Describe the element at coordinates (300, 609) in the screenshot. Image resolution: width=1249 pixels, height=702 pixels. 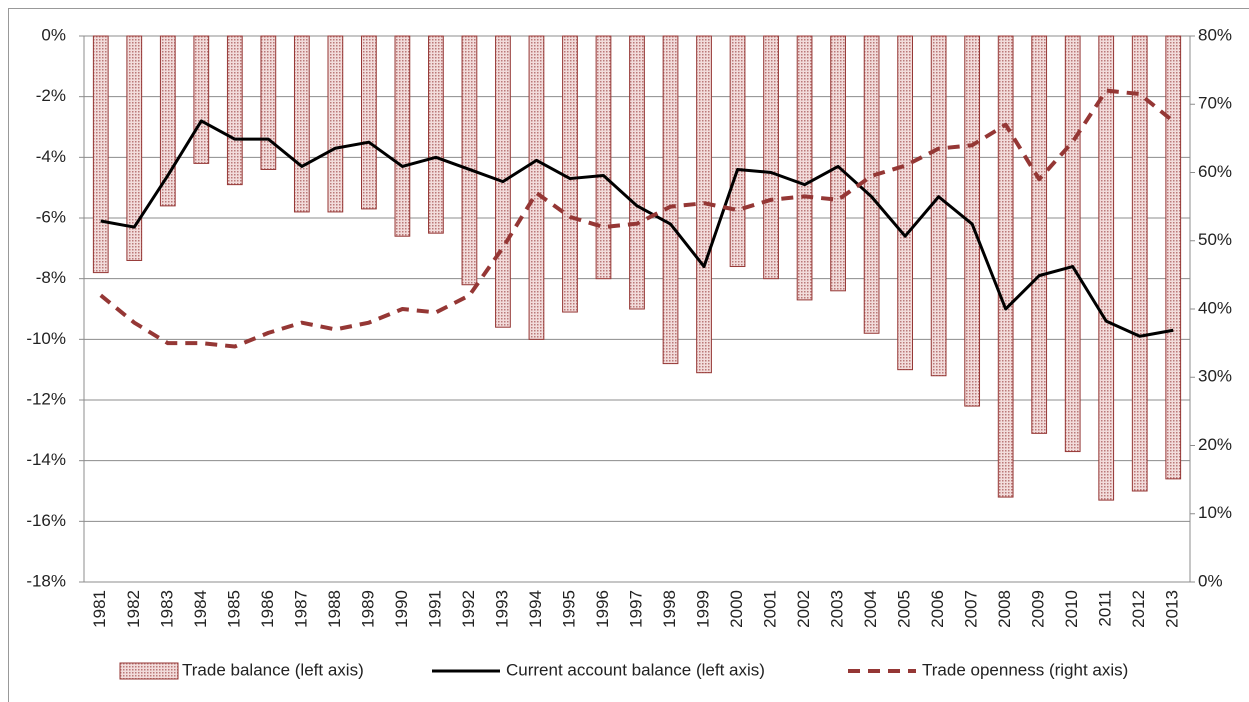
I see `x-tick-label: 1987` at that location.